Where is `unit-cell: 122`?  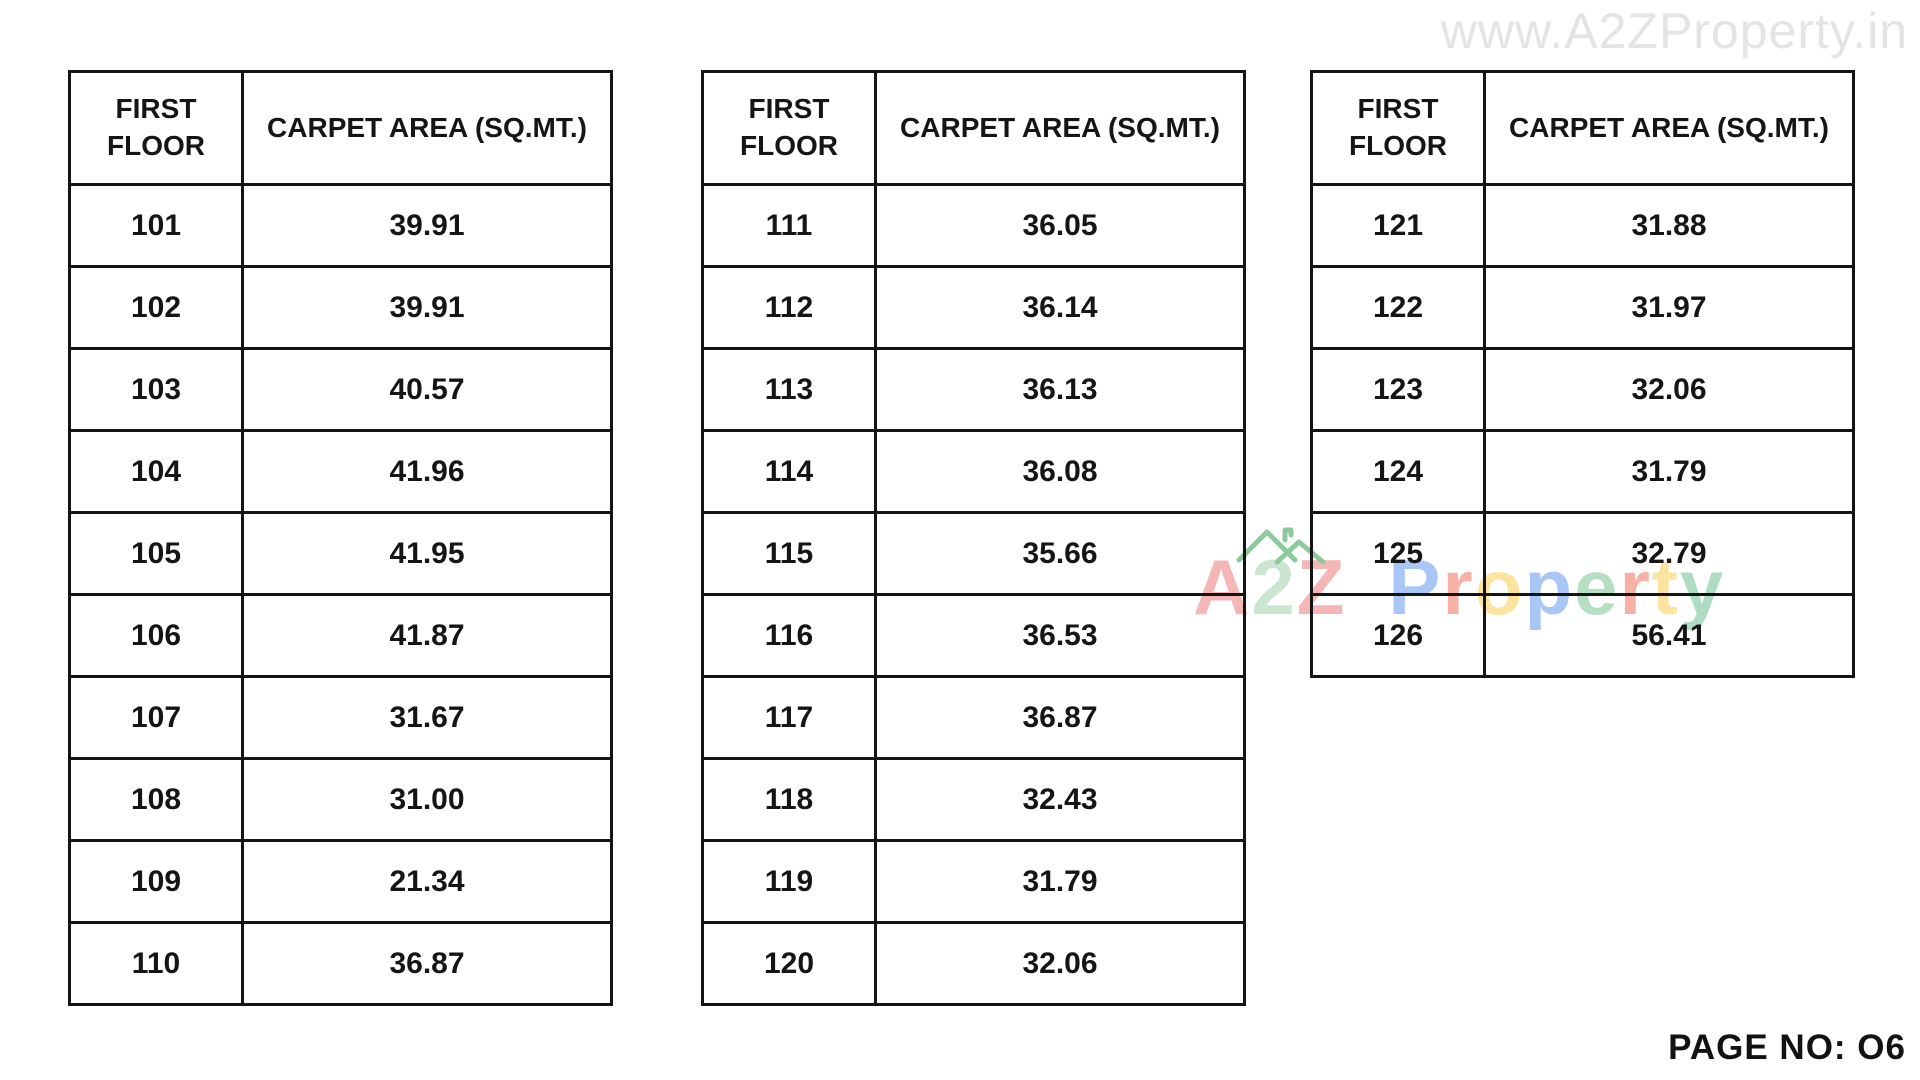 unit-cell: 122 is located at coordinates (1398, 307).